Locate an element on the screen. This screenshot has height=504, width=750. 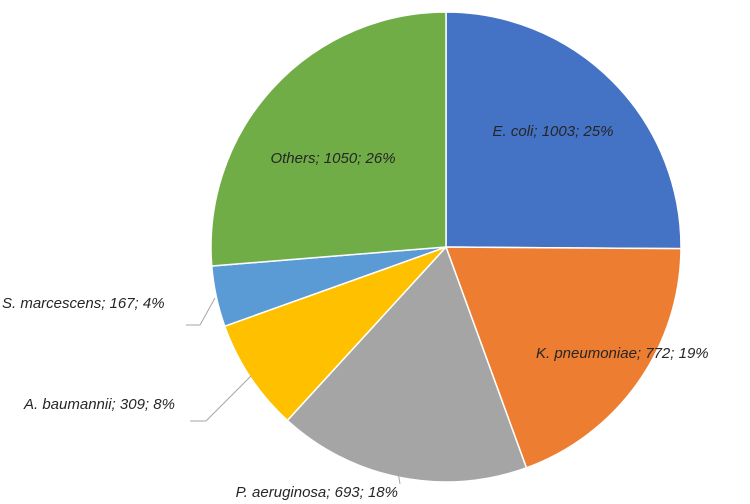
label-p-aeruginosa: P. aeruginosa; 693; 18% is located at coordinates (317, 492).